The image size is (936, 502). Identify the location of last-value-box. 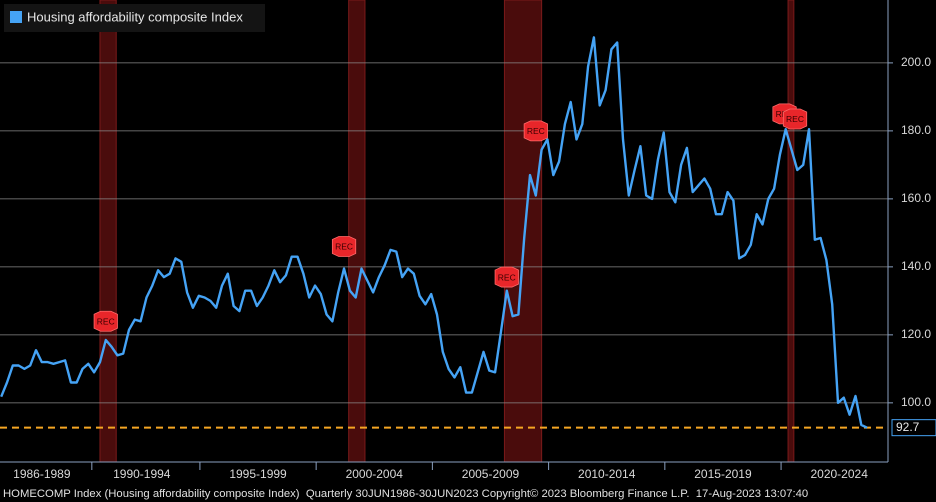
(913, 428).